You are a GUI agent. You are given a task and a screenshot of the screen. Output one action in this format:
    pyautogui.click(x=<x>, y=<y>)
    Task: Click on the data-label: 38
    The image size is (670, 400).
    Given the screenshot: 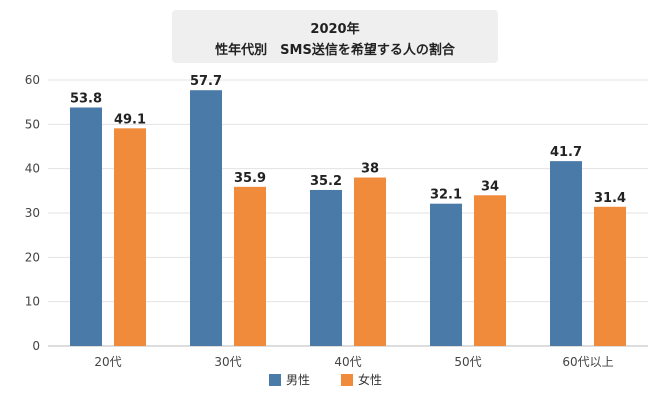 What is the action you would take?
    pyautogui.click(x=370, y=169)
    